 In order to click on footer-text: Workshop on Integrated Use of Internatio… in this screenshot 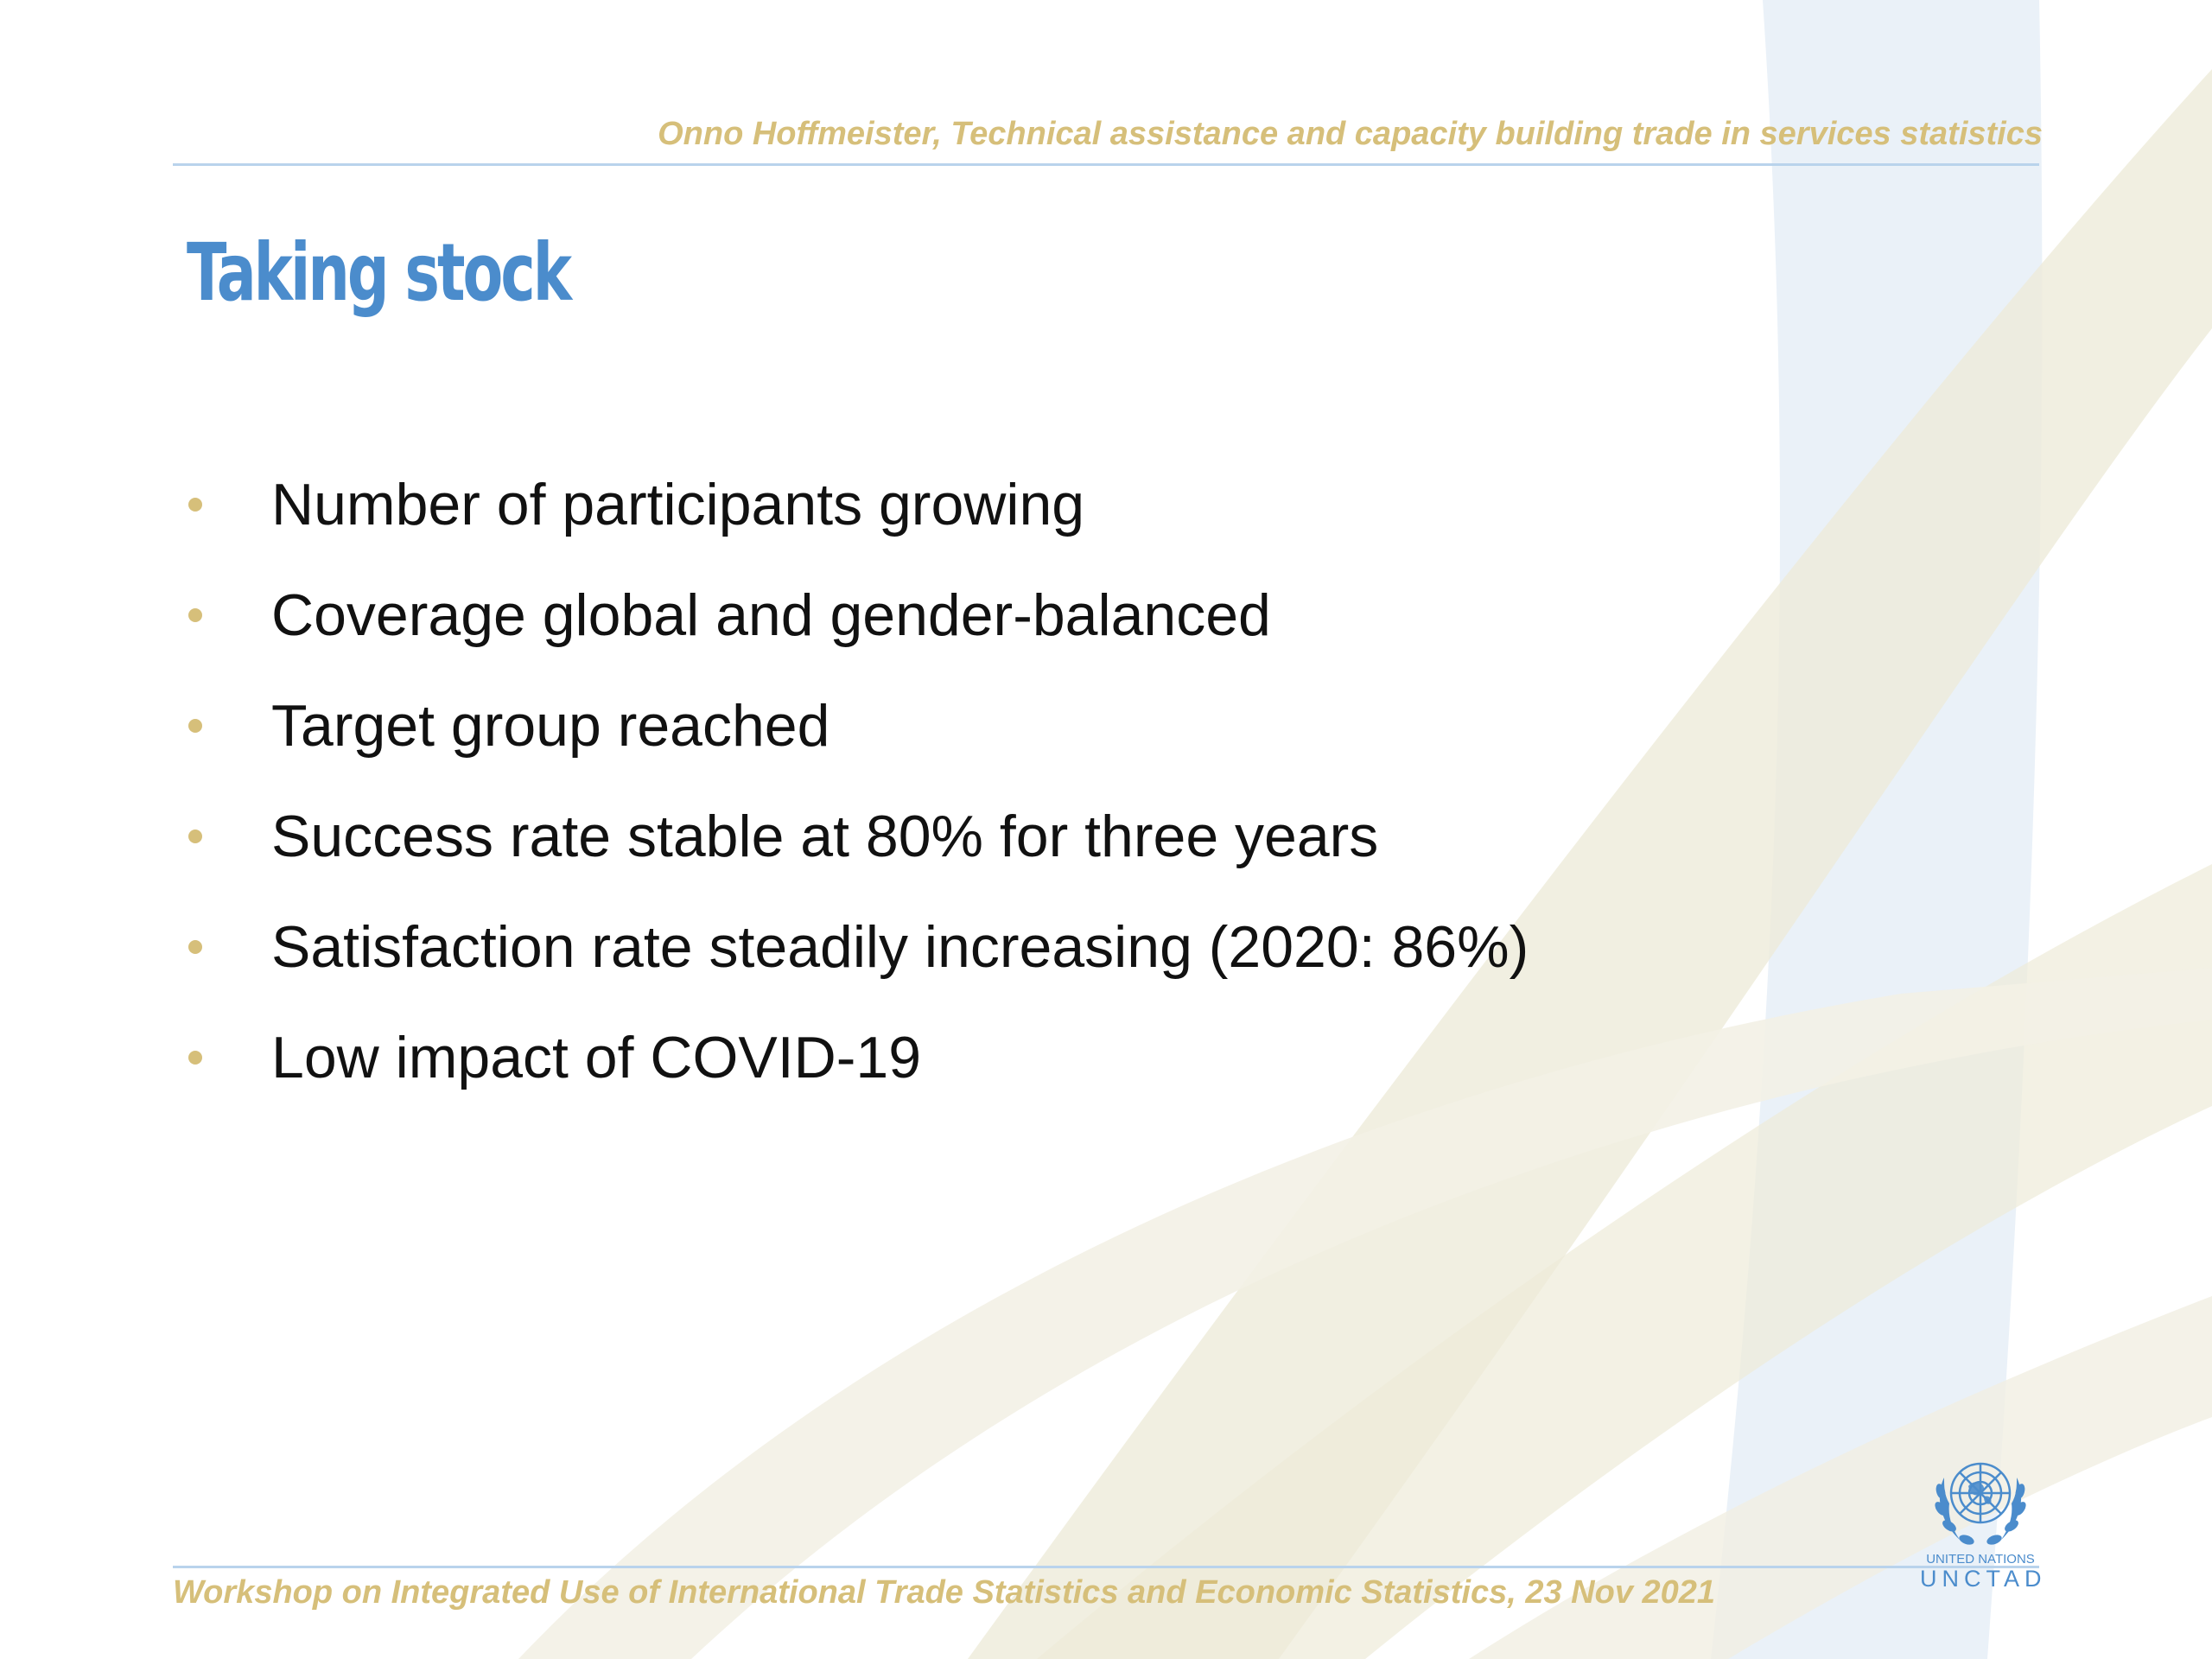, I will do `click(944, 1592)`.